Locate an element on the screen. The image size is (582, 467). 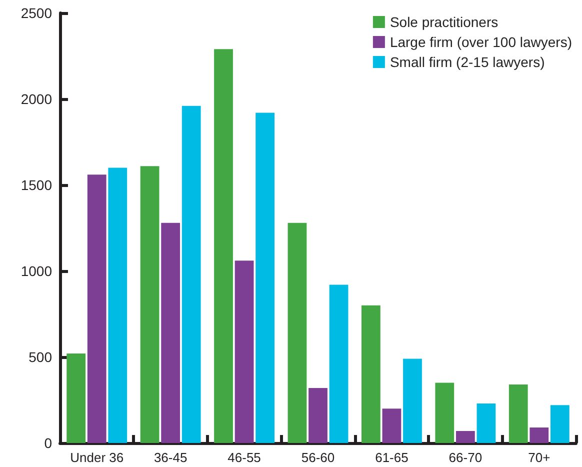
y-tick-label: 0 is located at coordinates (48, 443).